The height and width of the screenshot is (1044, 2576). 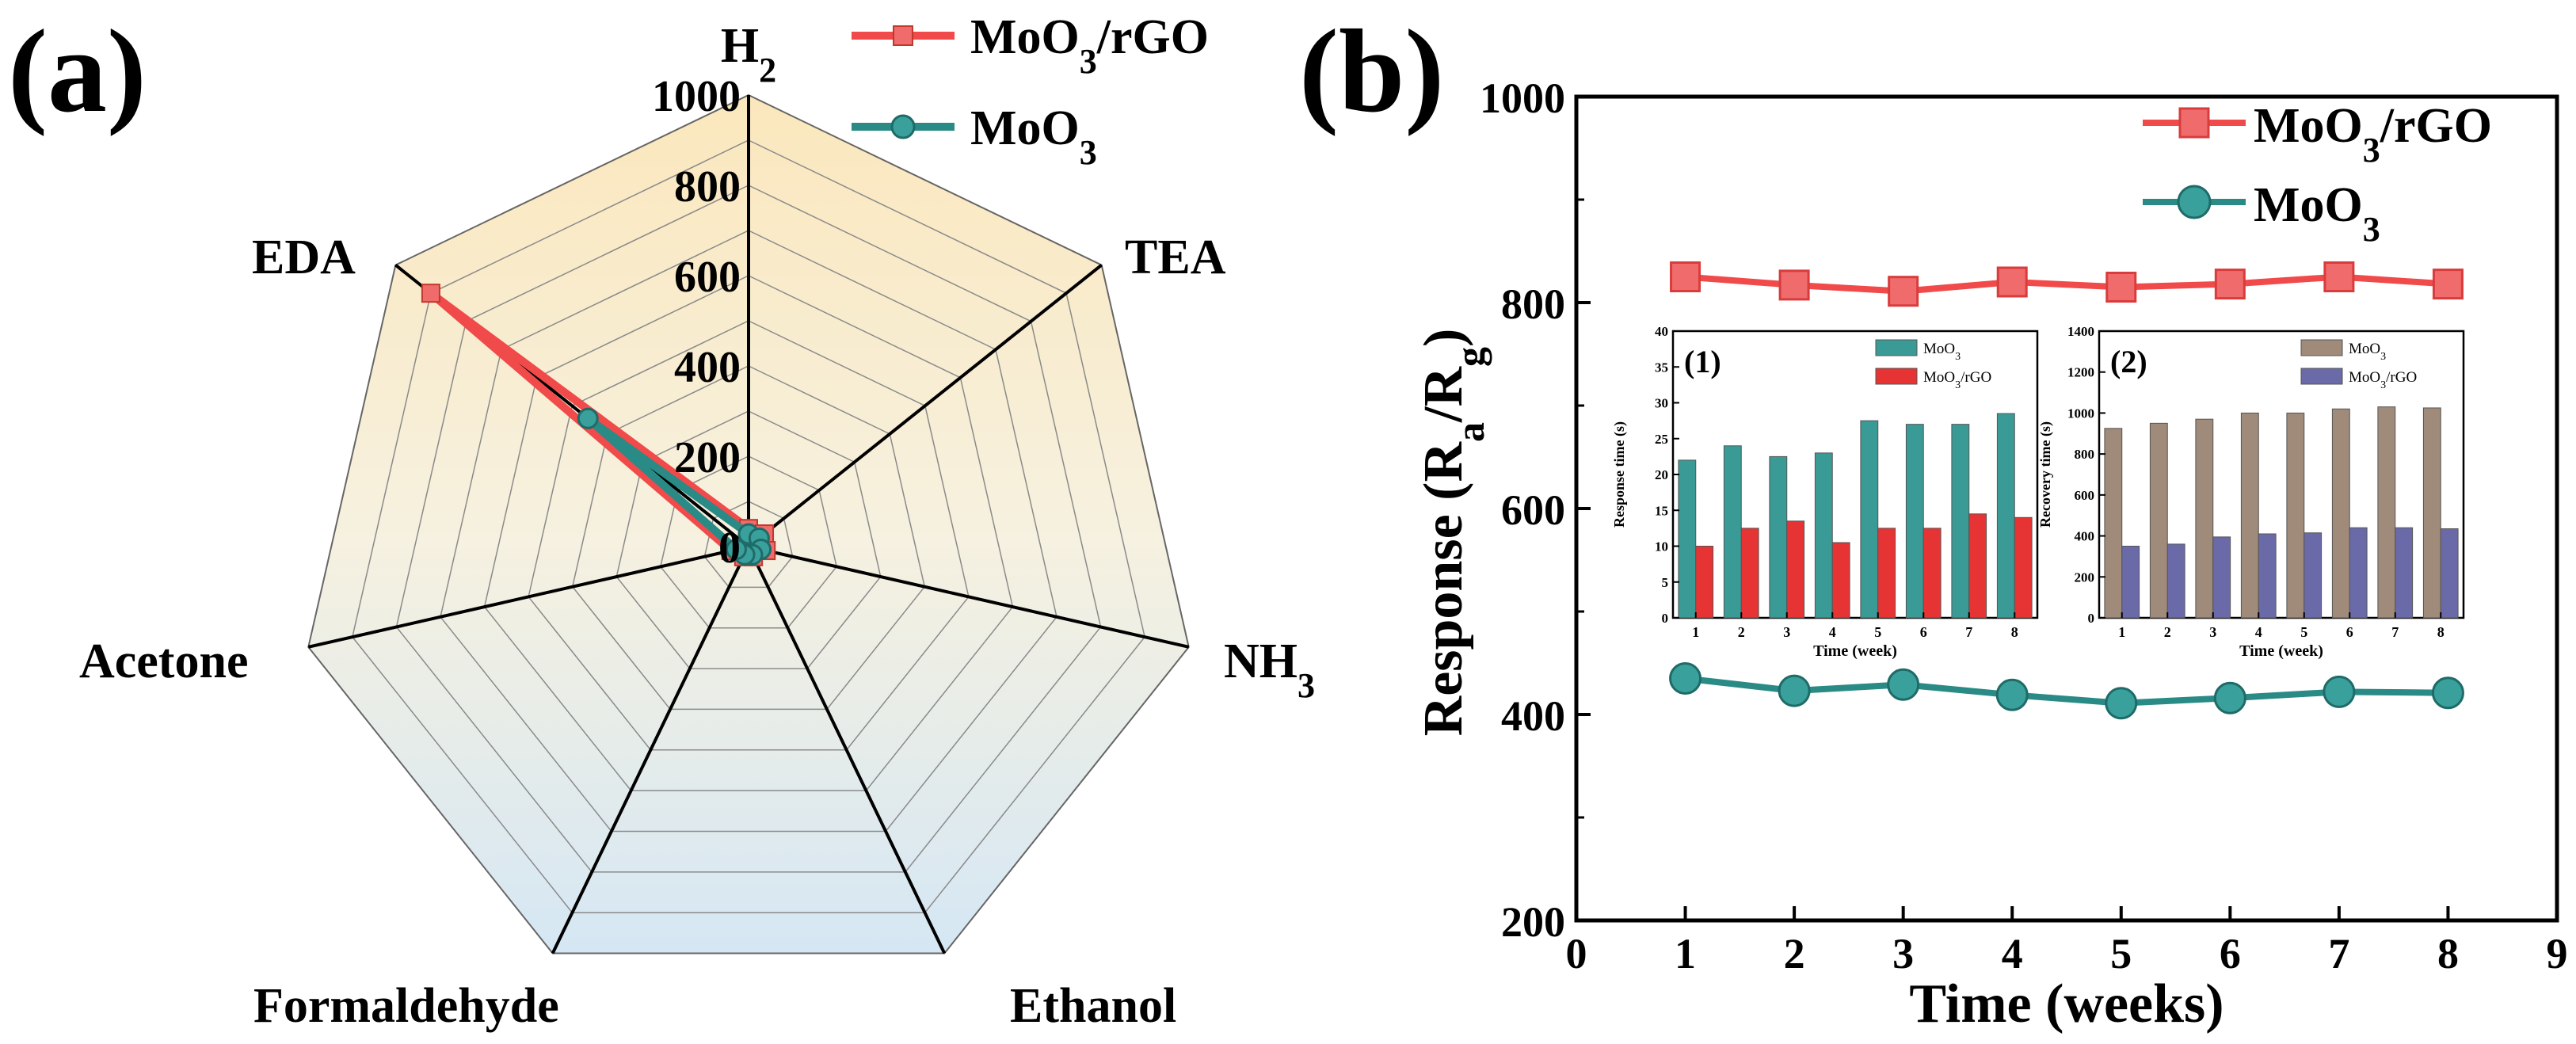 I want to click on inset-x-label: Time (week), so click(x=1855, y=651).